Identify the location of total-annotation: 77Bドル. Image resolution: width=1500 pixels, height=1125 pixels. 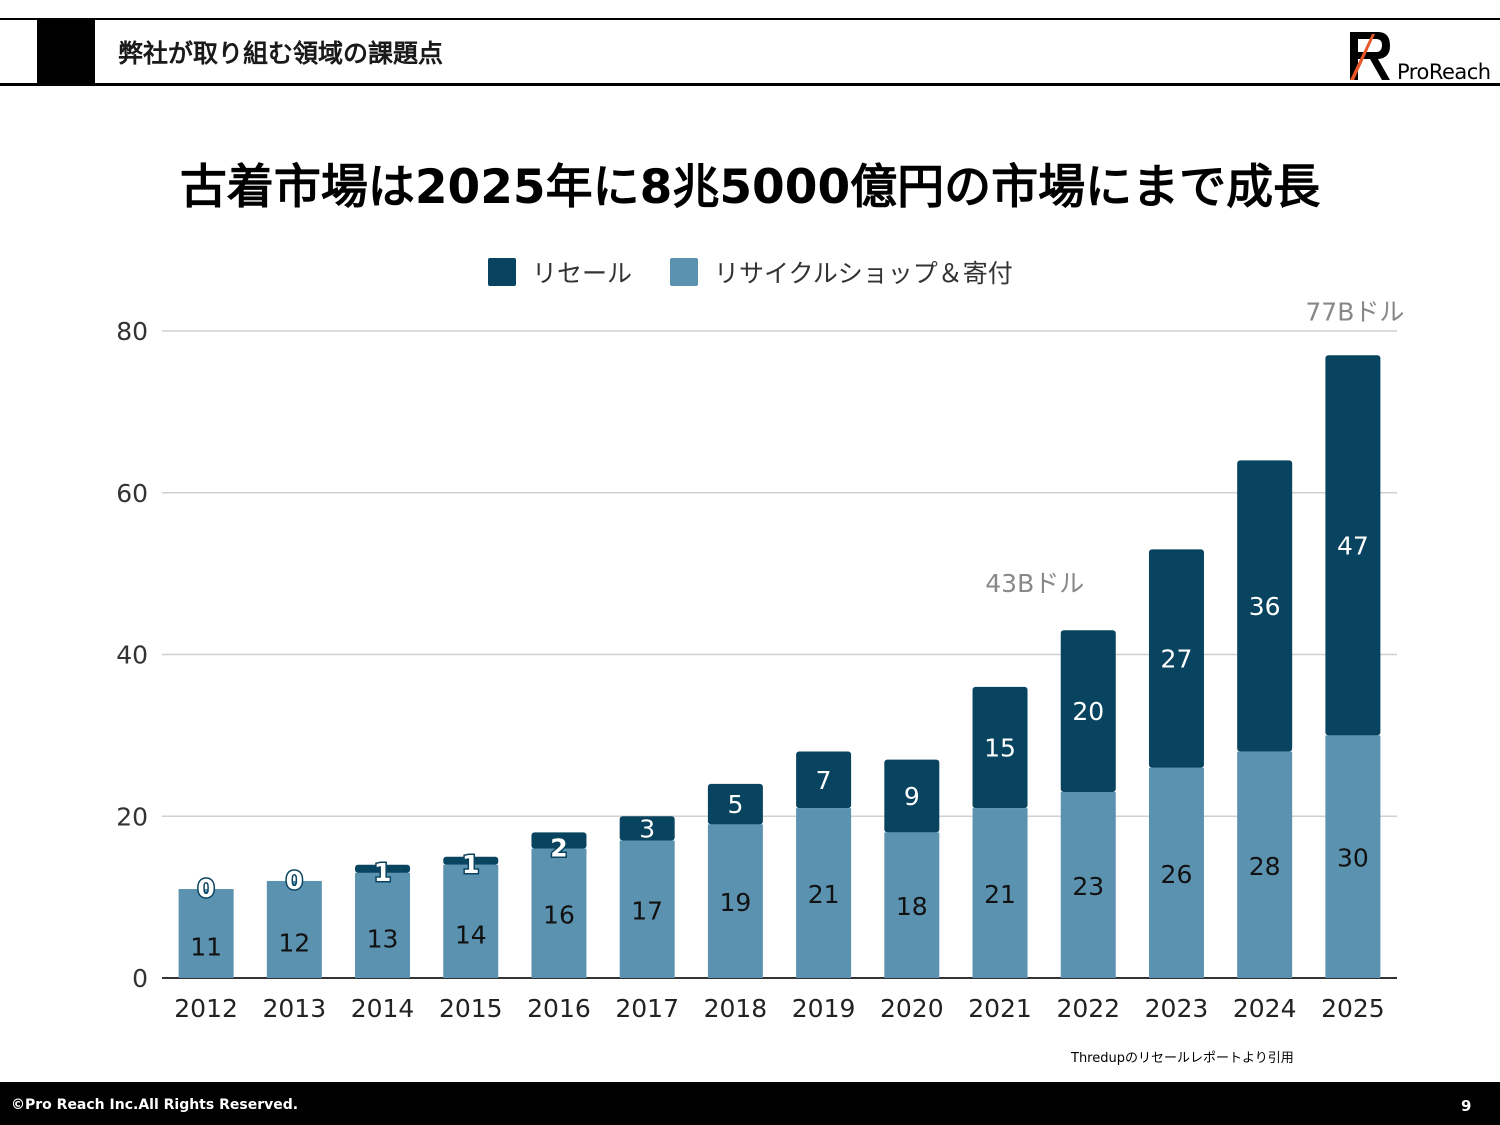
(1354, 311).